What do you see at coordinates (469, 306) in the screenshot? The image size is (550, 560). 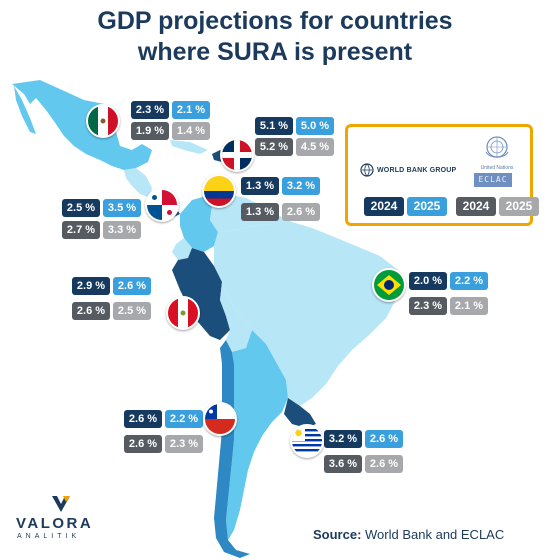 I see `brazil-eclac-2025: 2.1 %` at bounding box center [469, 306].